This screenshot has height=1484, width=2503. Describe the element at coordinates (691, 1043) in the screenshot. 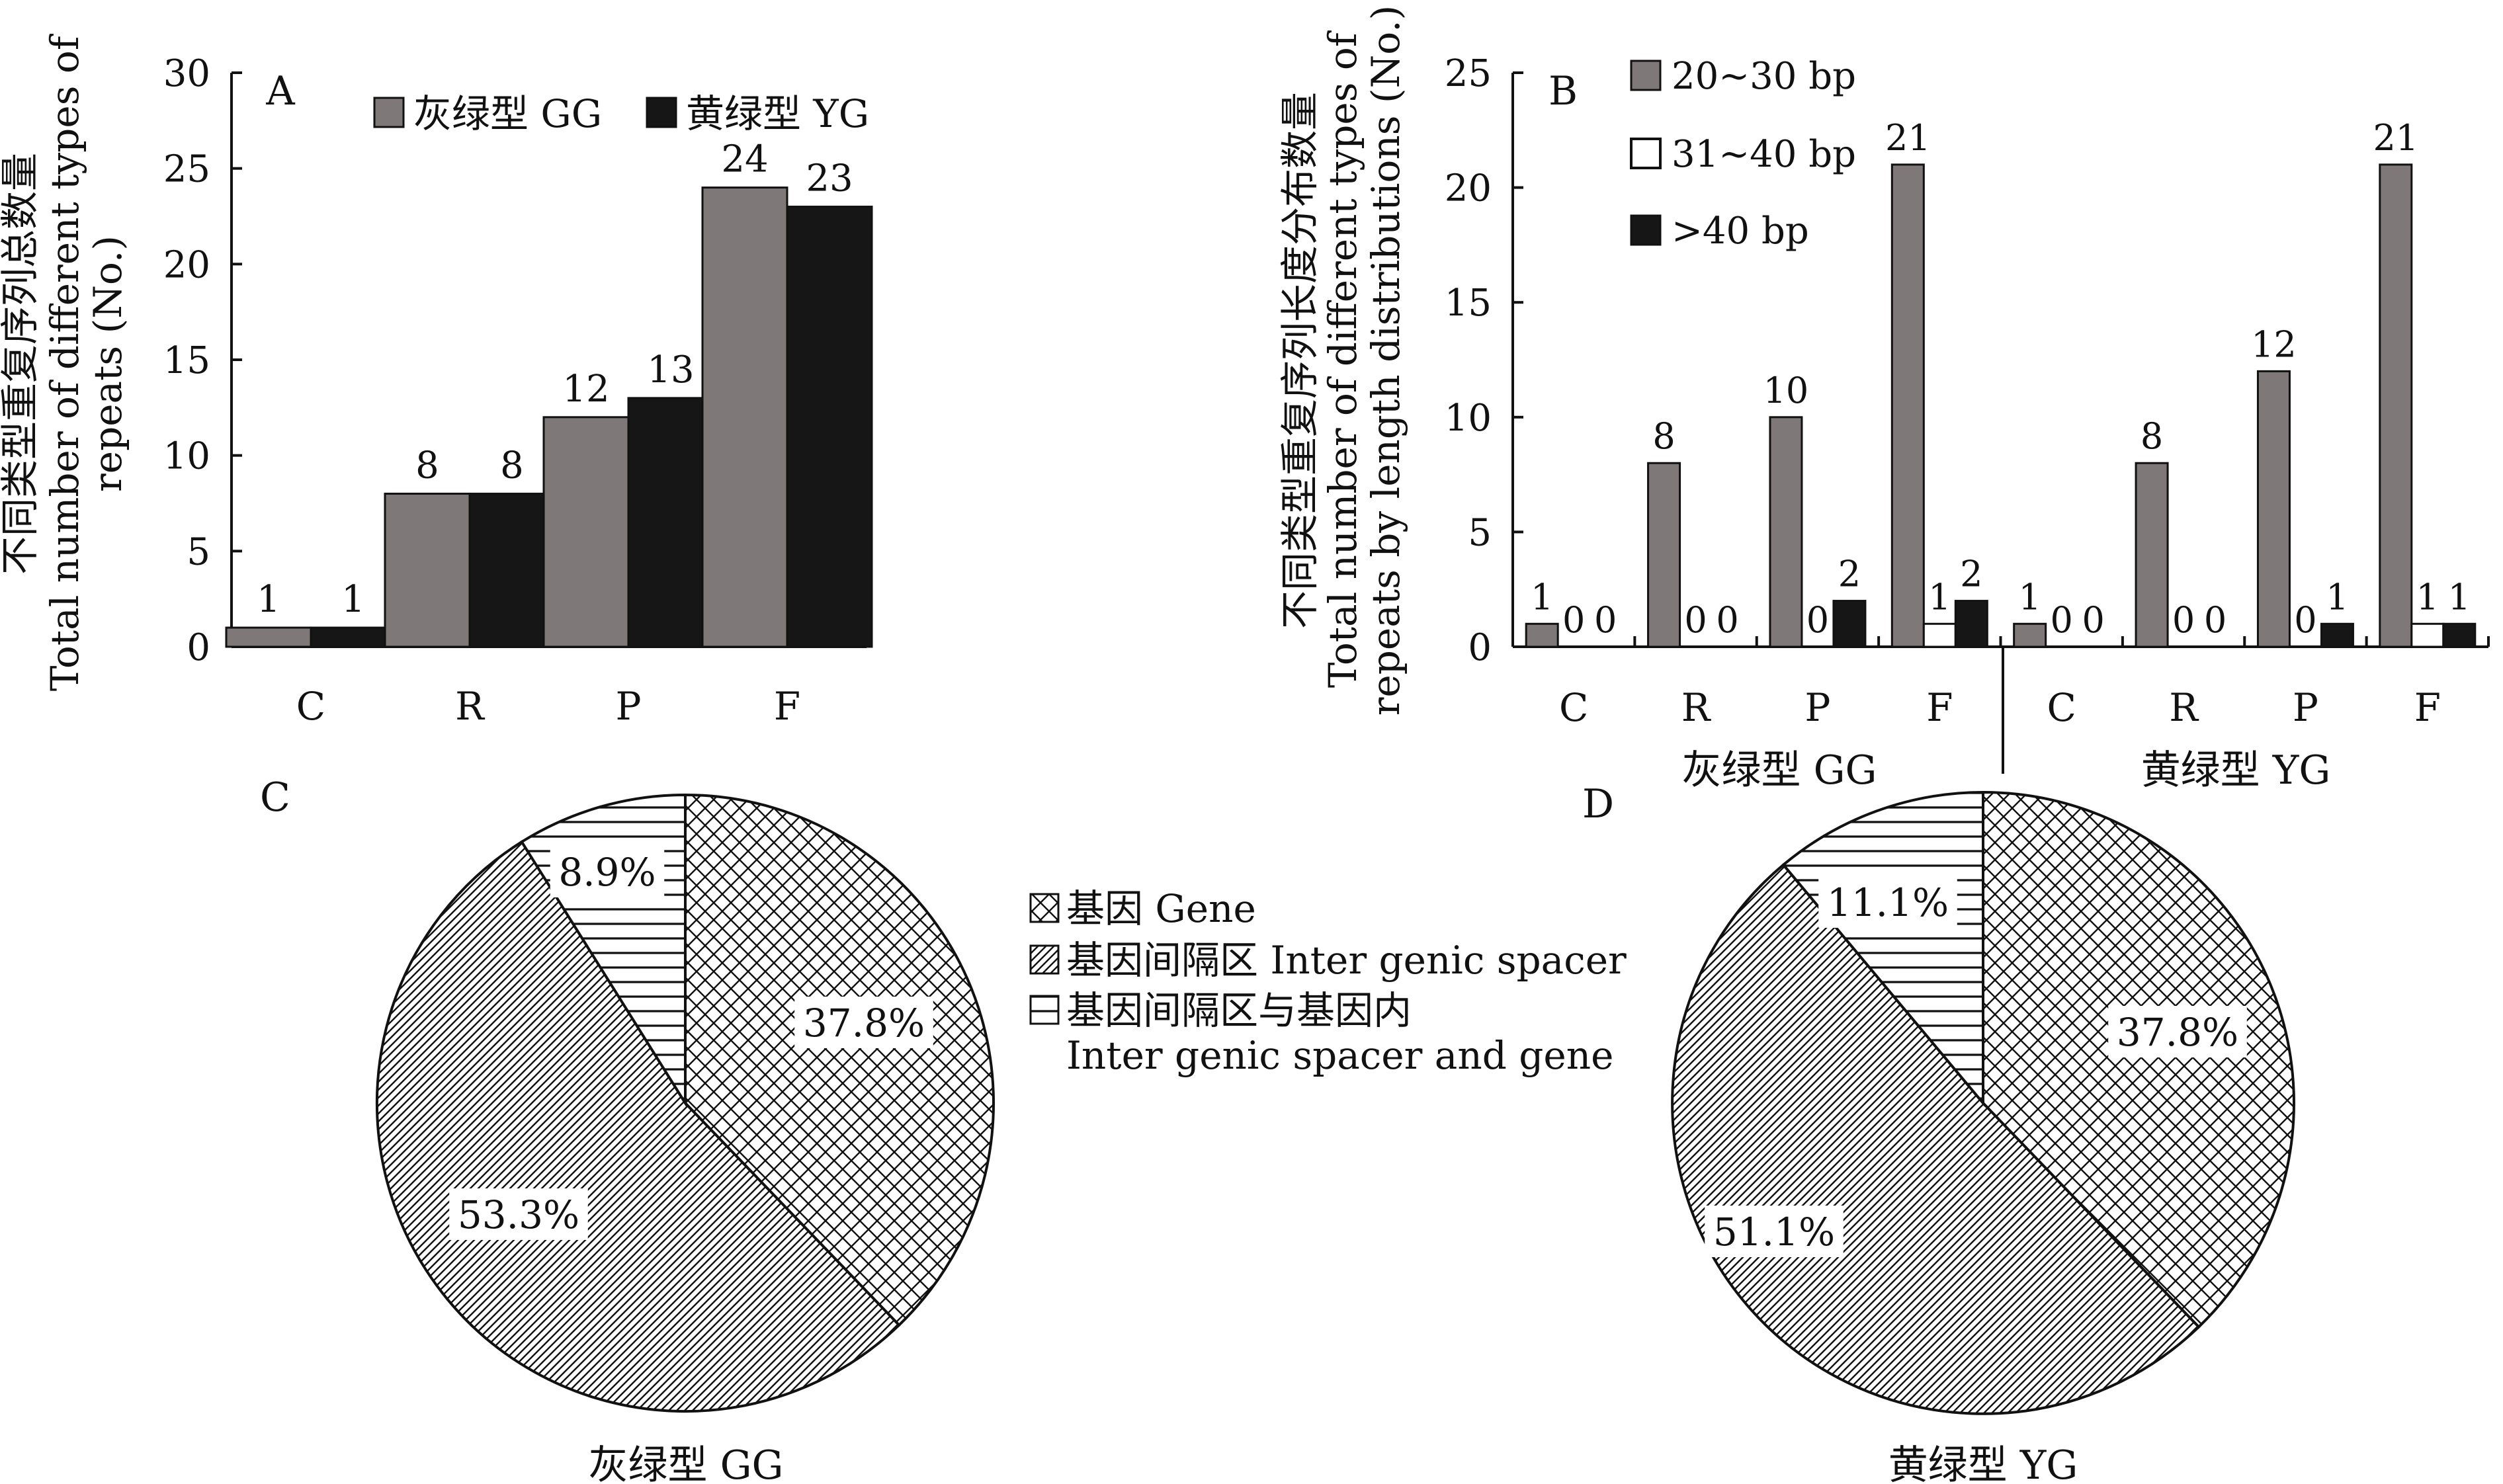

I see `c-slice-labels: 37.8% 53.3% 8.9%` at that location.